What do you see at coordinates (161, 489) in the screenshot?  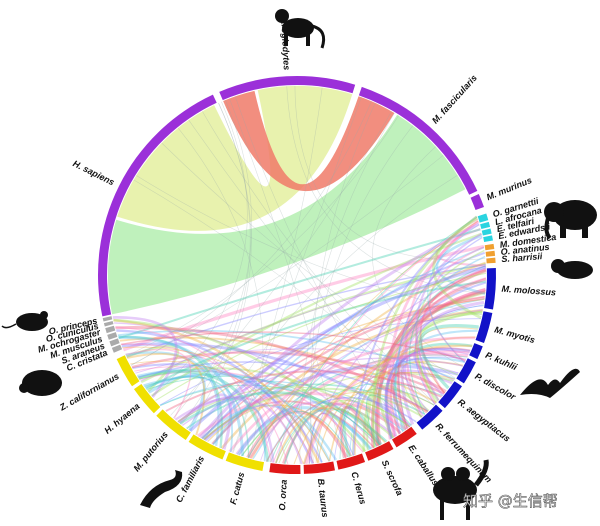 I see `ferret-icon` at bounding box center [161, 489].